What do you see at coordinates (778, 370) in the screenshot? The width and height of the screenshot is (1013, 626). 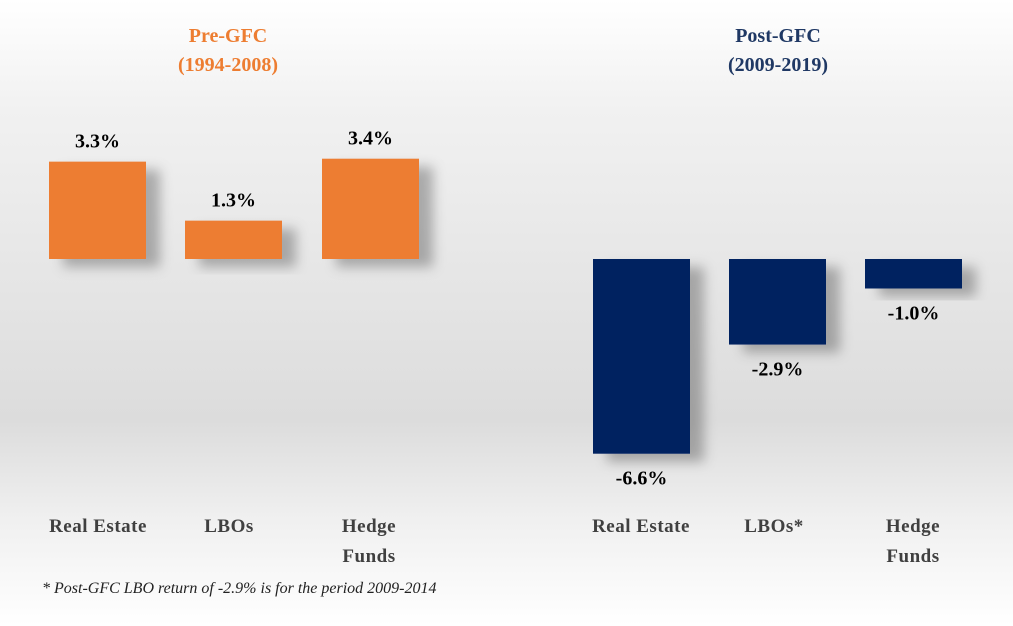 I see `post-data-label-lbos: -2.9%` at bounding box center [778, 370].